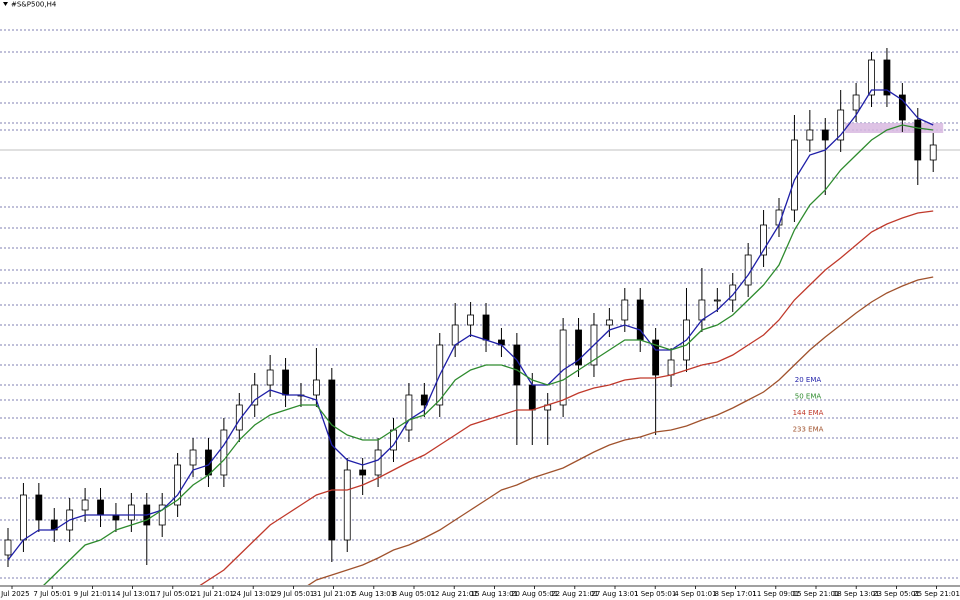 Image resolution: width=960 pixels, height=600 pixels. What do you see at coordinates (213, 594) in the screenshot?
I see `x-tick-label: 21 Jul 21:01` at bounding box center [213, 594].